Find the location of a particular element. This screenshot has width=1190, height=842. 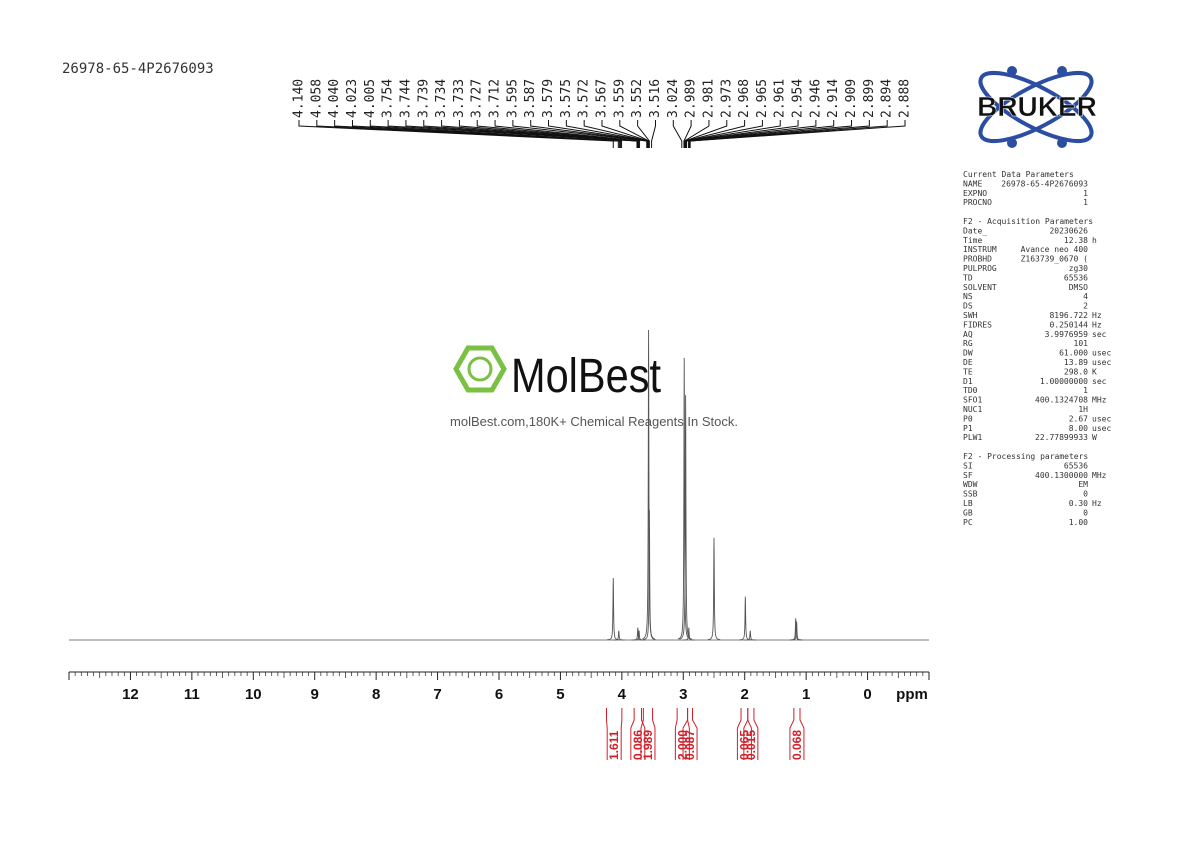

peak-label: 3.754 is located at coordinates (388, 98).